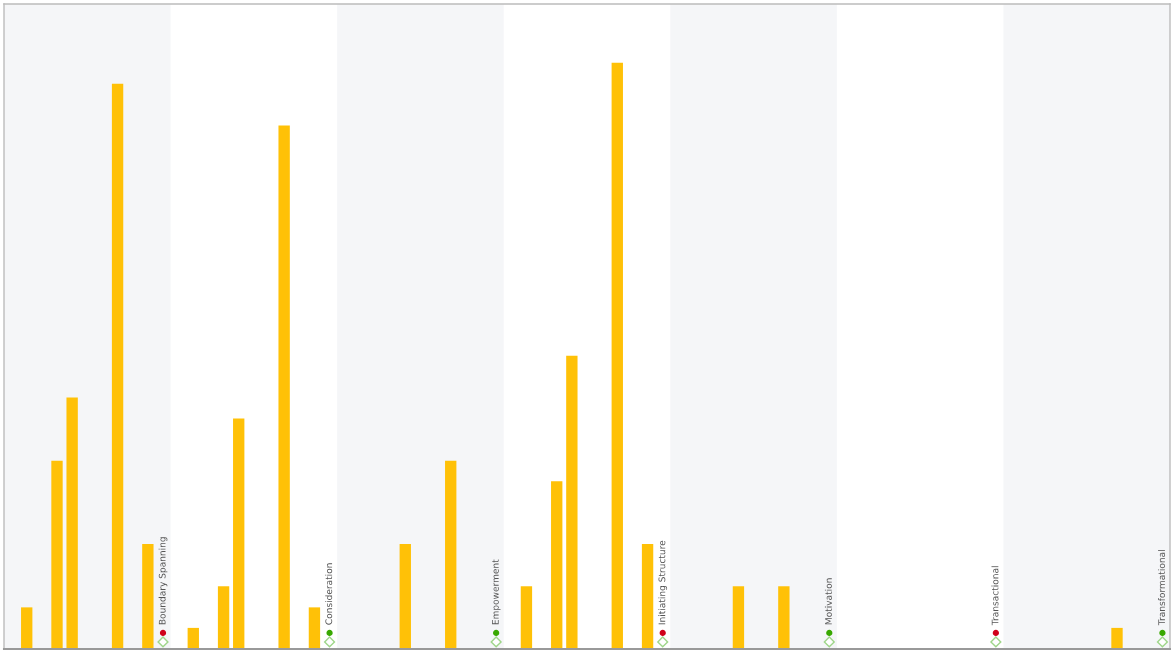 The image size is (1171, 650). I want to click on x-tick-label: Boundary Spanning, so click(163, 581).